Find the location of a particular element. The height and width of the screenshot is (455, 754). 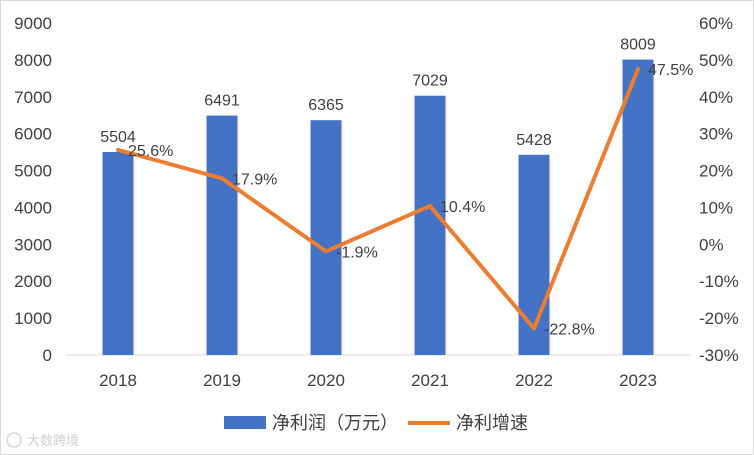

legend: 净利润（万元） 净利增速 is located at coordinates (376, 423).